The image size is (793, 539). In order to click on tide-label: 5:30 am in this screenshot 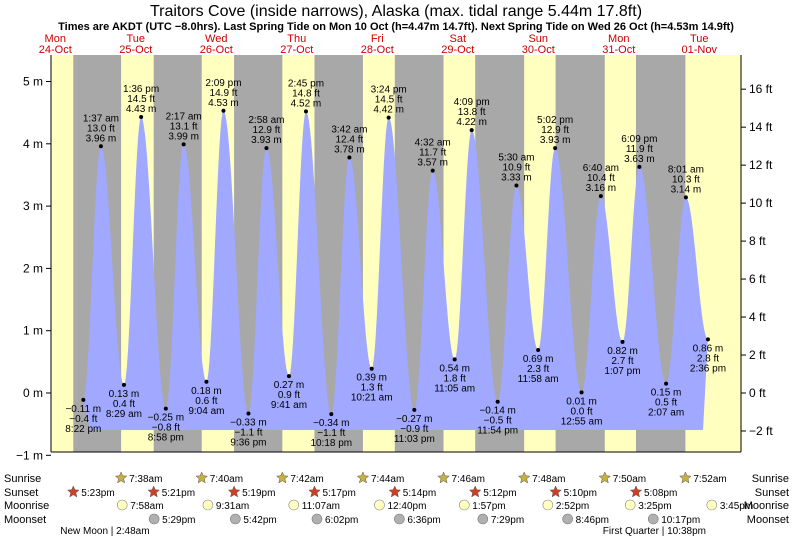, I will do `click(516, 158)`.